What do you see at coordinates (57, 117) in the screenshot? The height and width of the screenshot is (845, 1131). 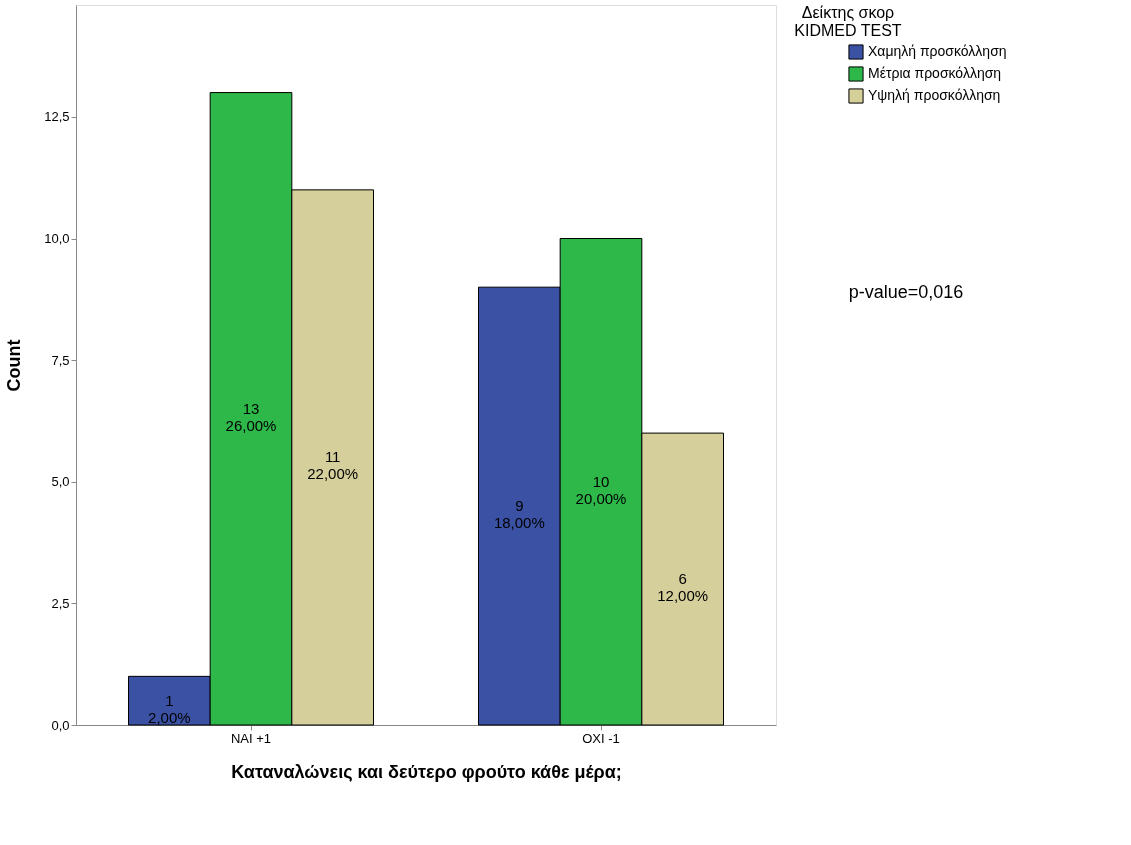 I see `y-tick-label: 12,5` at bounding box center [57, 117].